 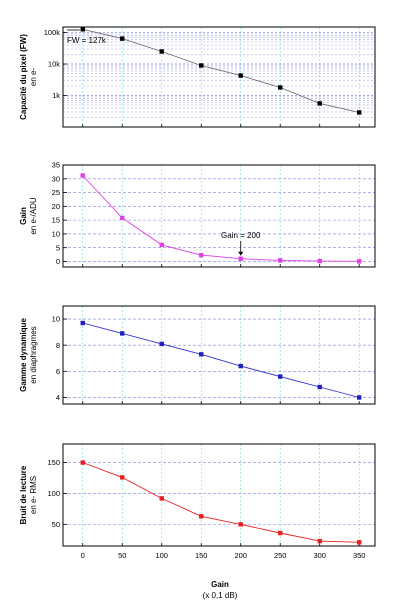 What do you see at coordinates (56, 192) in the screenshot?
I see `y-tick-label: 25` at bounding box center [56, 192].